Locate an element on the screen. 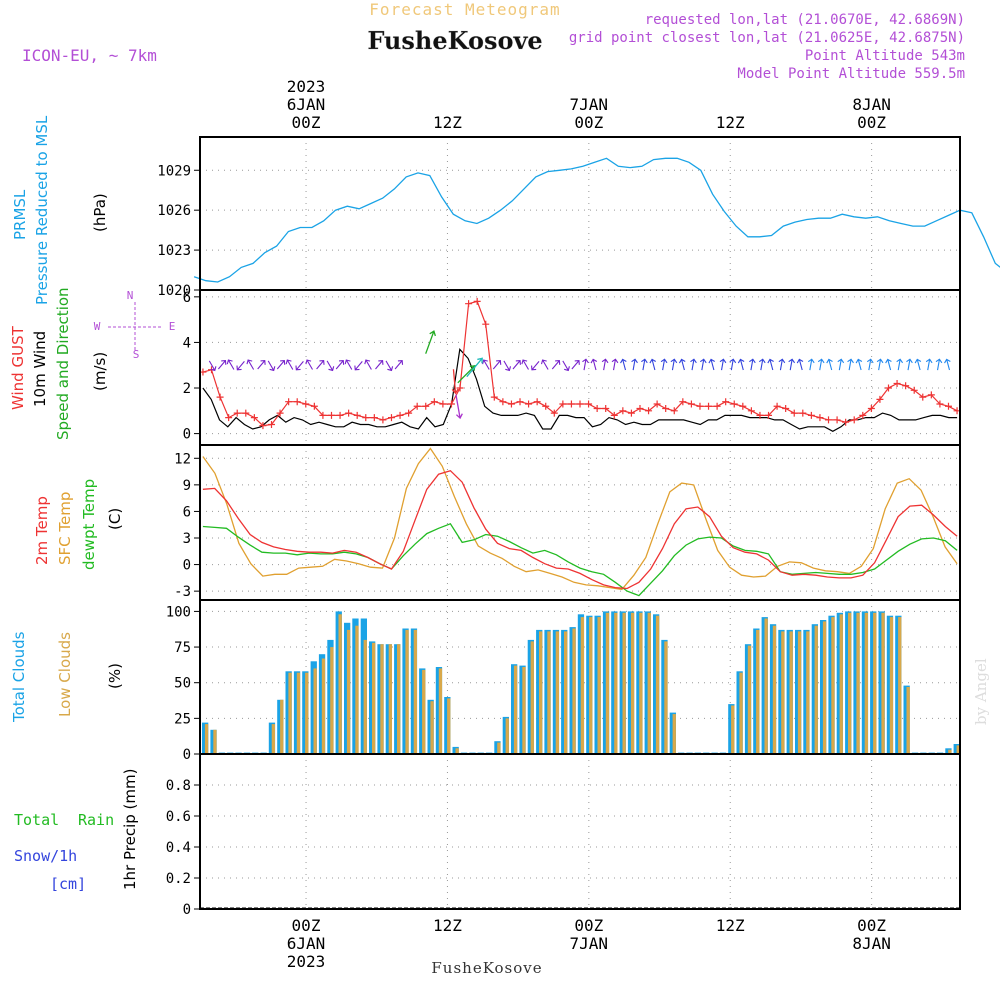 The width and height of the screenshot is (1000, 1000). time-axis-label: 8JAN is located at coordinates (871, 104).